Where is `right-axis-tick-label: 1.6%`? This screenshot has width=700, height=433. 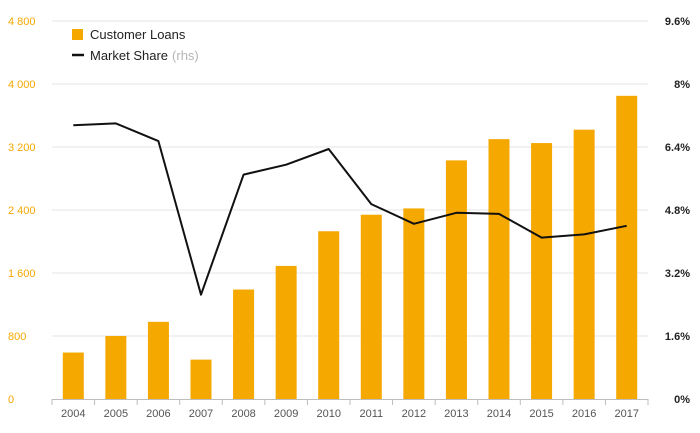 right-axis-tick-label: 1.6% is located at coordinates (677, 337).